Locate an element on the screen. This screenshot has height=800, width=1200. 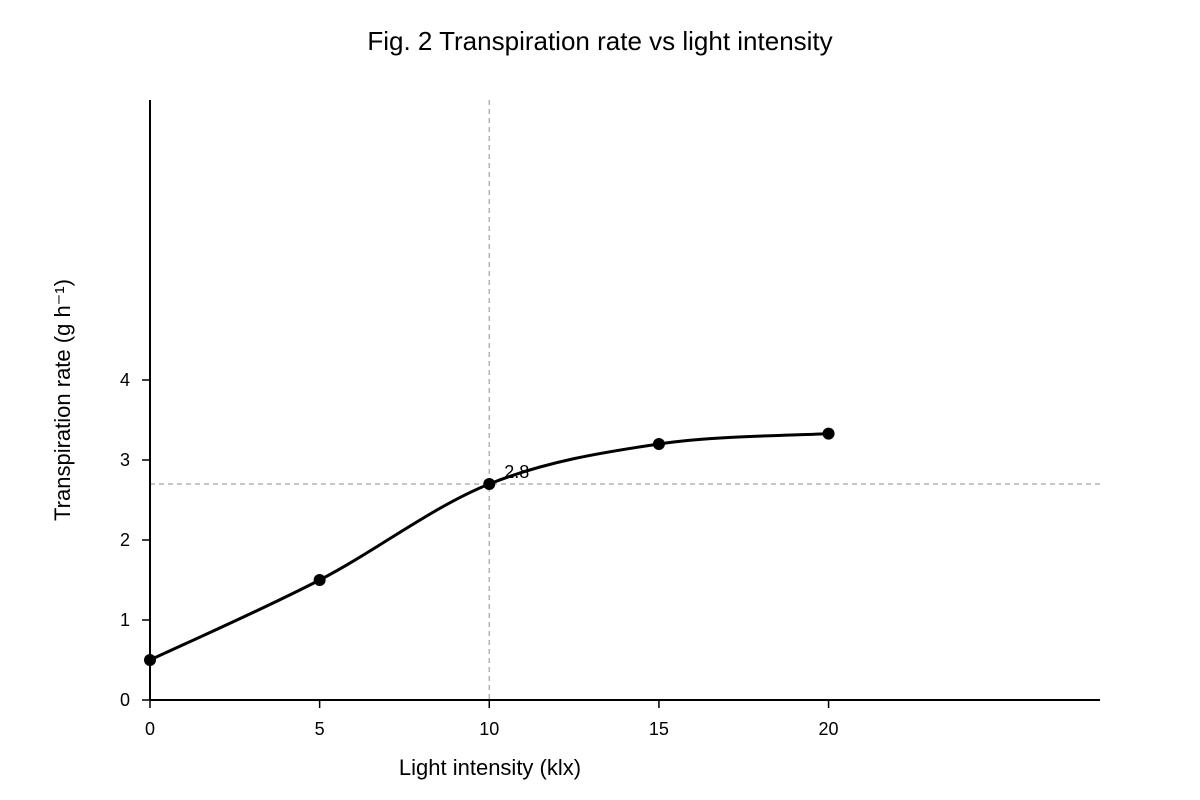
y-axis-label: Transpiration rate (g h⁻¹) is located at coordinates (62, 400).